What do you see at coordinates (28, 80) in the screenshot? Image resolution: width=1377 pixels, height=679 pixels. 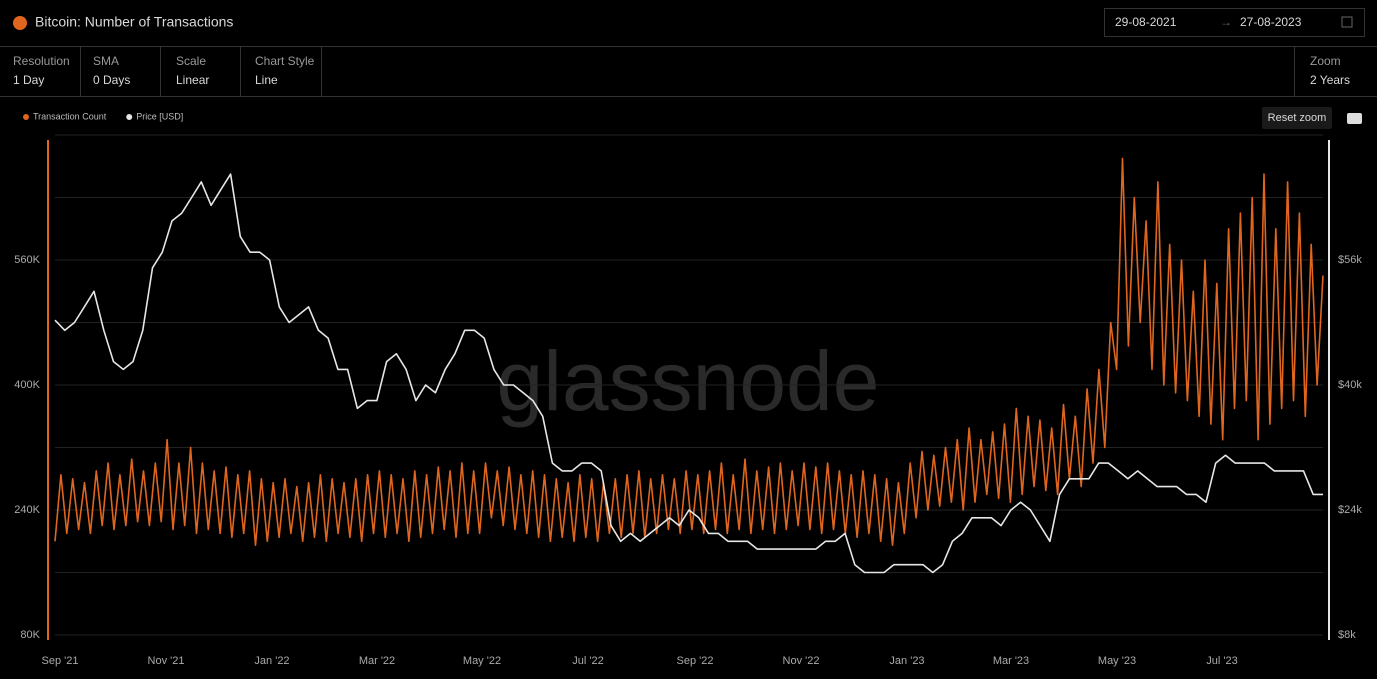 I see `toolbar-value: 1 Day` at bounding box center [28, 80].